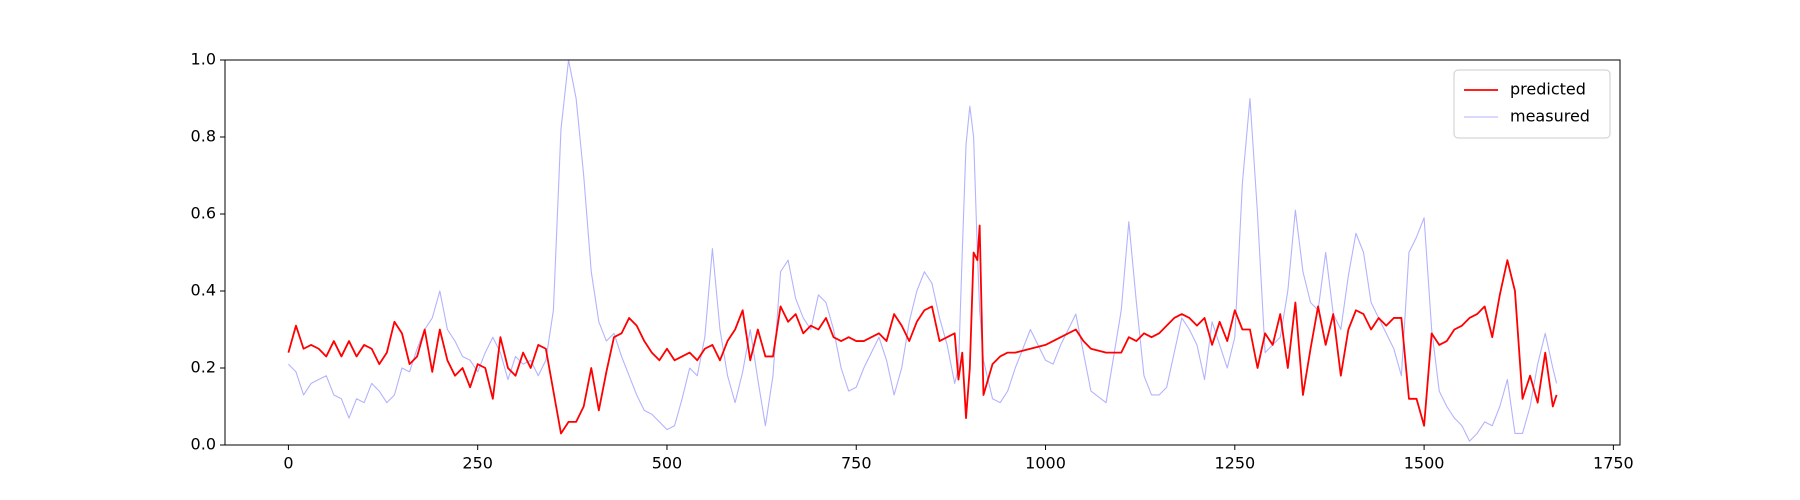 The width and height of the screenshot is (1800, 500). What do you see at coordinates (288, 463) in the screenshot?
I see `x-tick-label: 0` at bounding box center [288, 463].